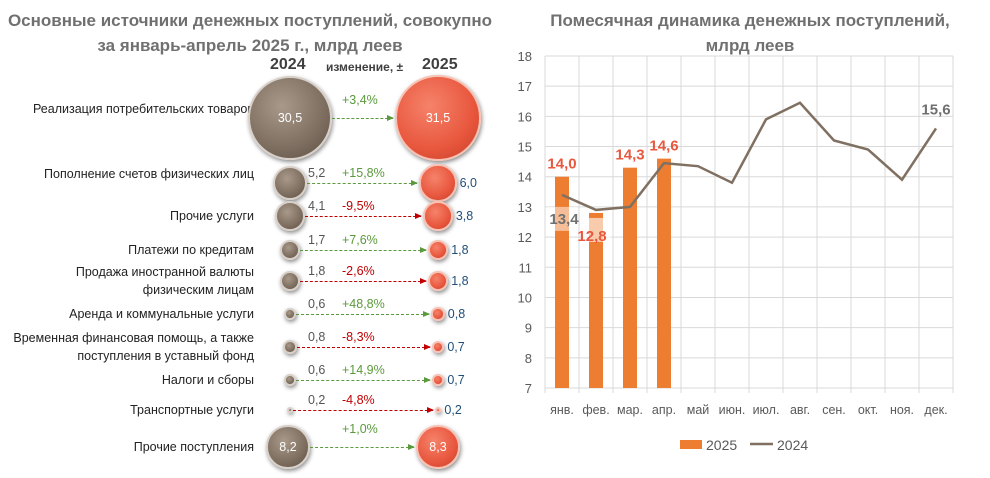 The image size is (990, 478). I want to click on change-percent: +7,6%, so click(360, 240).